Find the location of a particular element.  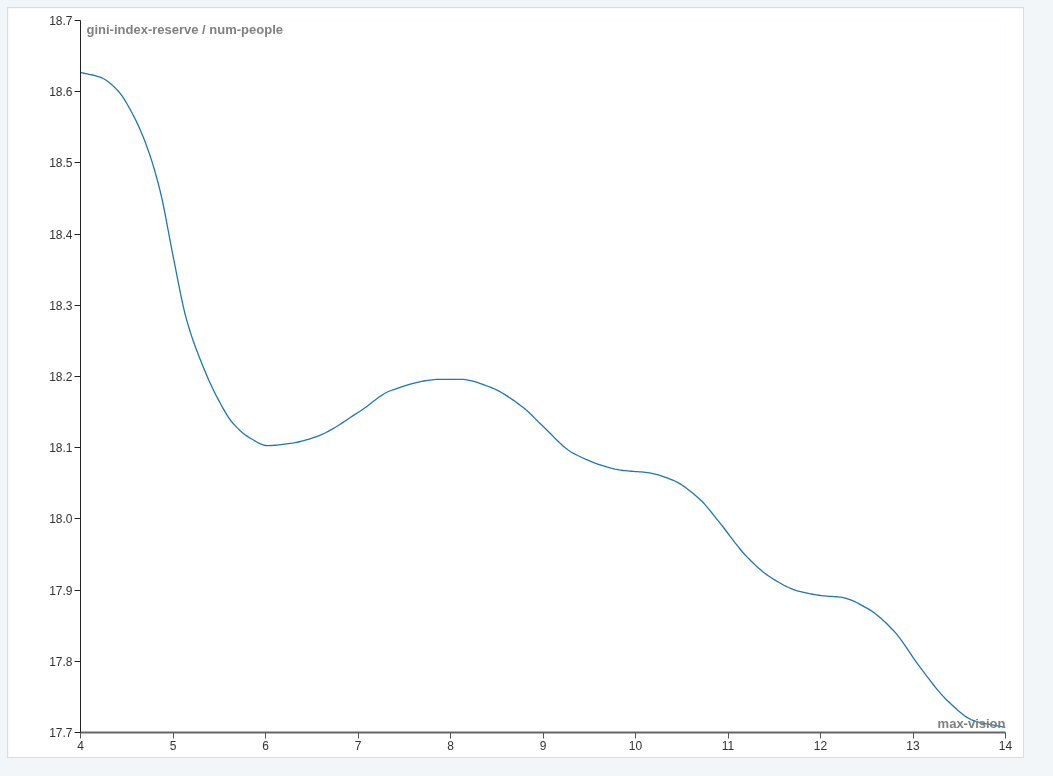

y-tick-label: 18.3 is located at coordinates (61, 305).